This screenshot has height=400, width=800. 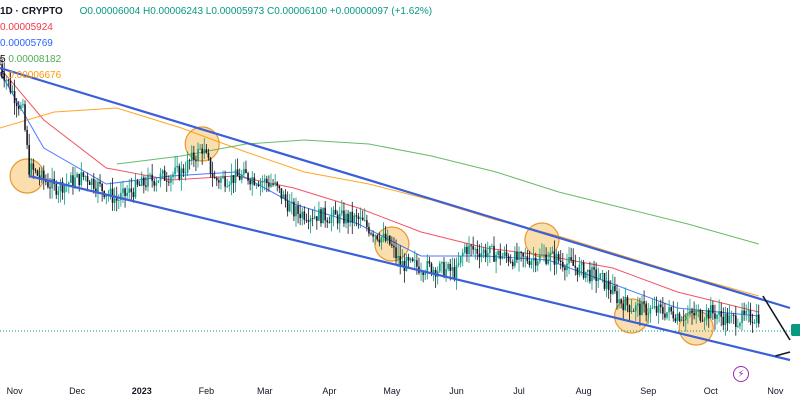 What do you see at coordinates (31, 11) in the screenshot?
I see `symbol-label: 1D · CRYPTO` at bounding box center [31, 11].